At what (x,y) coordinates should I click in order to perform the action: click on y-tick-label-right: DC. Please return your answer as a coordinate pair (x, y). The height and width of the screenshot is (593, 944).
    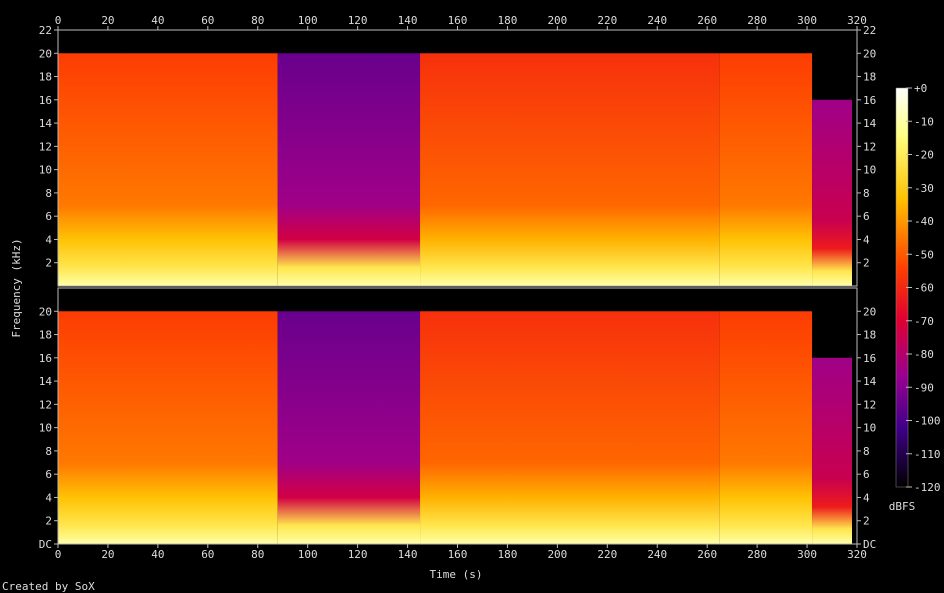
    Looking at the image, I should click on (869, 544).